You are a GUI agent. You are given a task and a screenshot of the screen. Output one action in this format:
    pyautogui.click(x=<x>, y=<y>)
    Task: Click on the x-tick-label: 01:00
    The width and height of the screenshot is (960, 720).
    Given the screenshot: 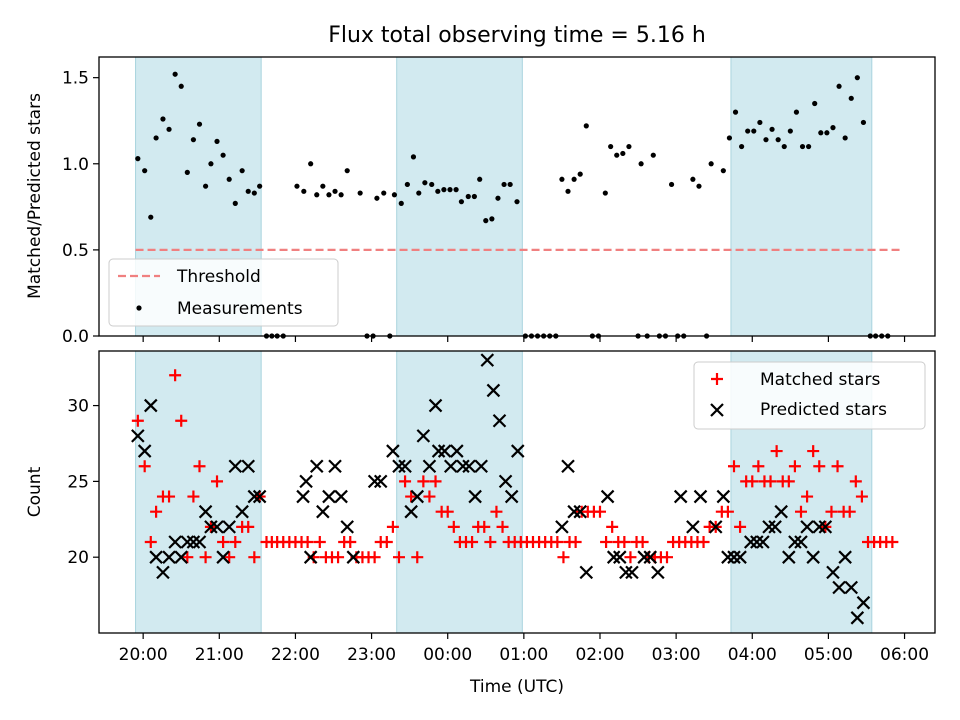 What is the action you would take?
    pyautogui.click(x=523, y=655)
    